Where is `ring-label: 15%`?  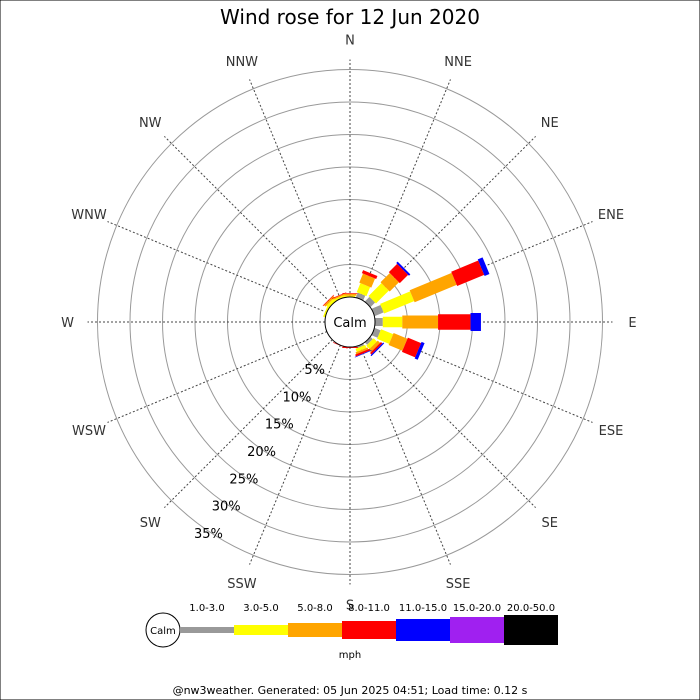
ring-label: 15% is located at coordinates (279, 425).